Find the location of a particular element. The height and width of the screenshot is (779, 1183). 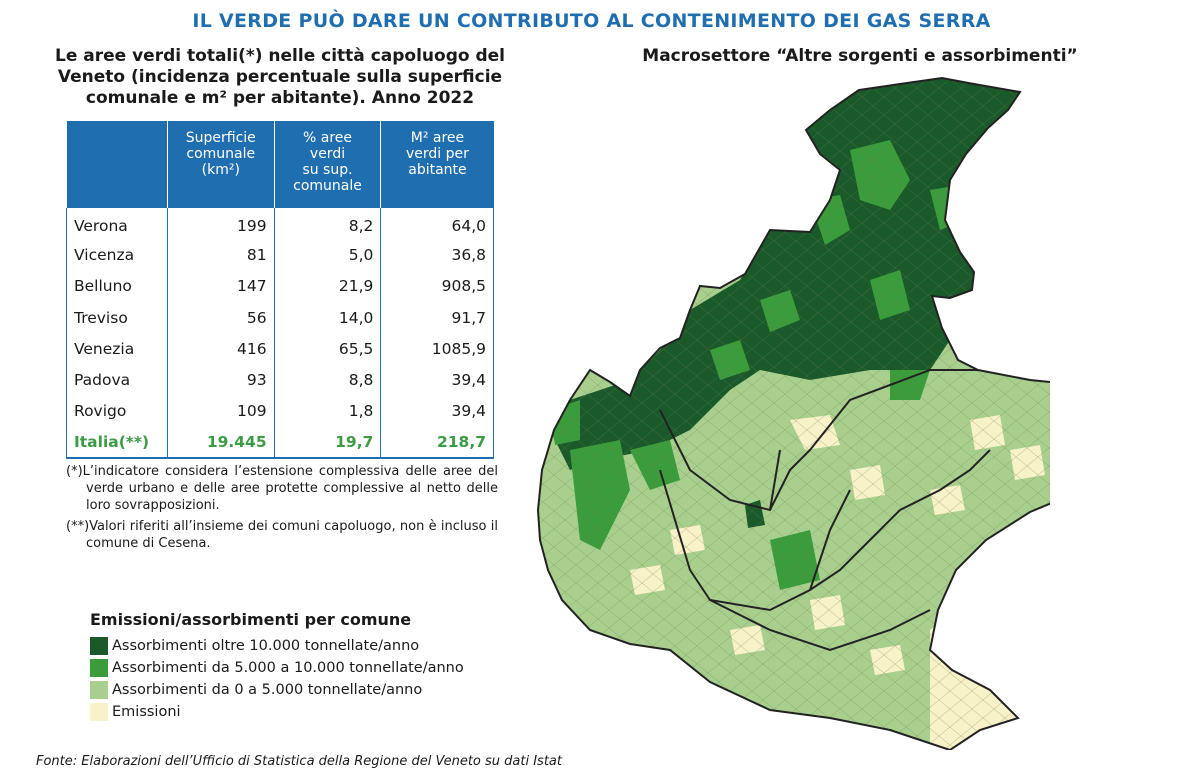

cell-green-pct: 8,8 is located at coordinates (328, 380).